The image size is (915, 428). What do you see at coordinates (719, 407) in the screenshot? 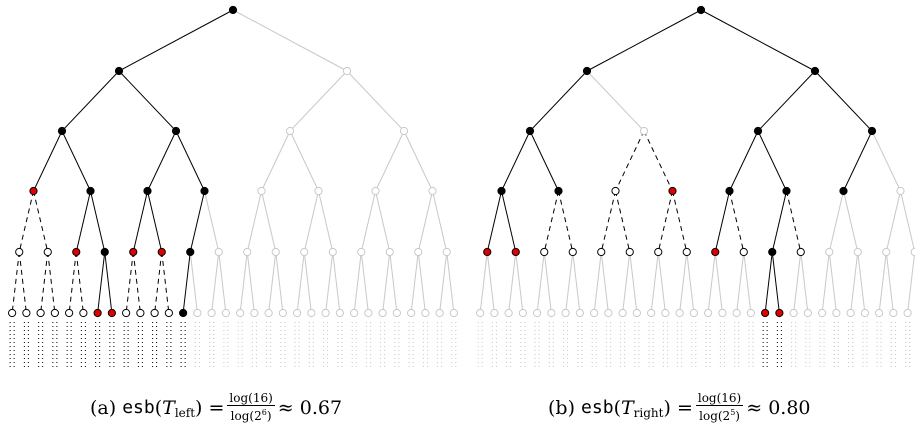
I see `caption-fraction: log(16) log(25)` at bounding box center [719, 407].